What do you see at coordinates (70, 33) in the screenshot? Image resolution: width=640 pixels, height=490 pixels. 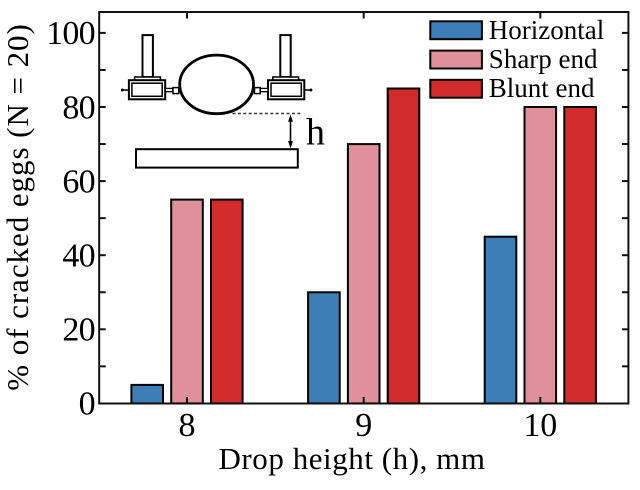 I see `svg-text: 100` at bounding box center [70, 33].